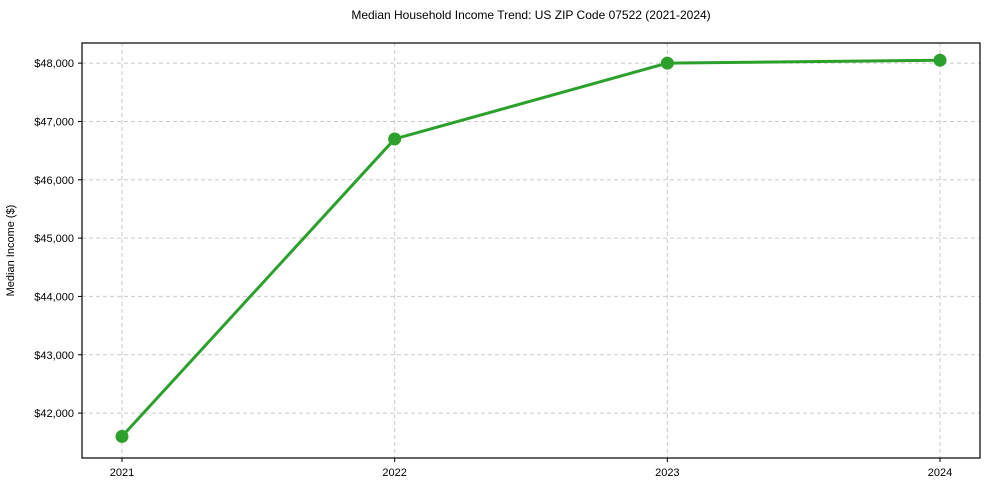 Image resolution: width=989 pixels, height=490 pixels. What do you see at coordinates (54, 122) in the screenshot?
I see `y-tick-label: $47,000` at bounding box center [54, 122].